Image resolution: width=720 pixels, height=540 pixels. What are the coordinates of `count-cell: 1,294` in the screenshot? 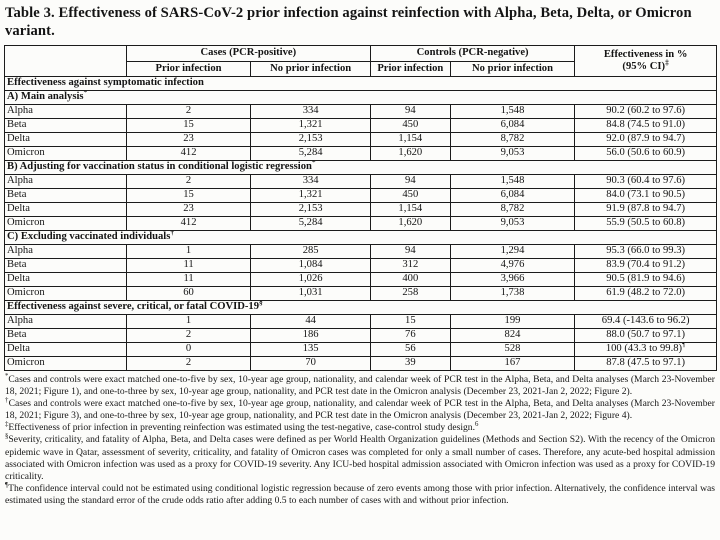 It's located at (512, 251).